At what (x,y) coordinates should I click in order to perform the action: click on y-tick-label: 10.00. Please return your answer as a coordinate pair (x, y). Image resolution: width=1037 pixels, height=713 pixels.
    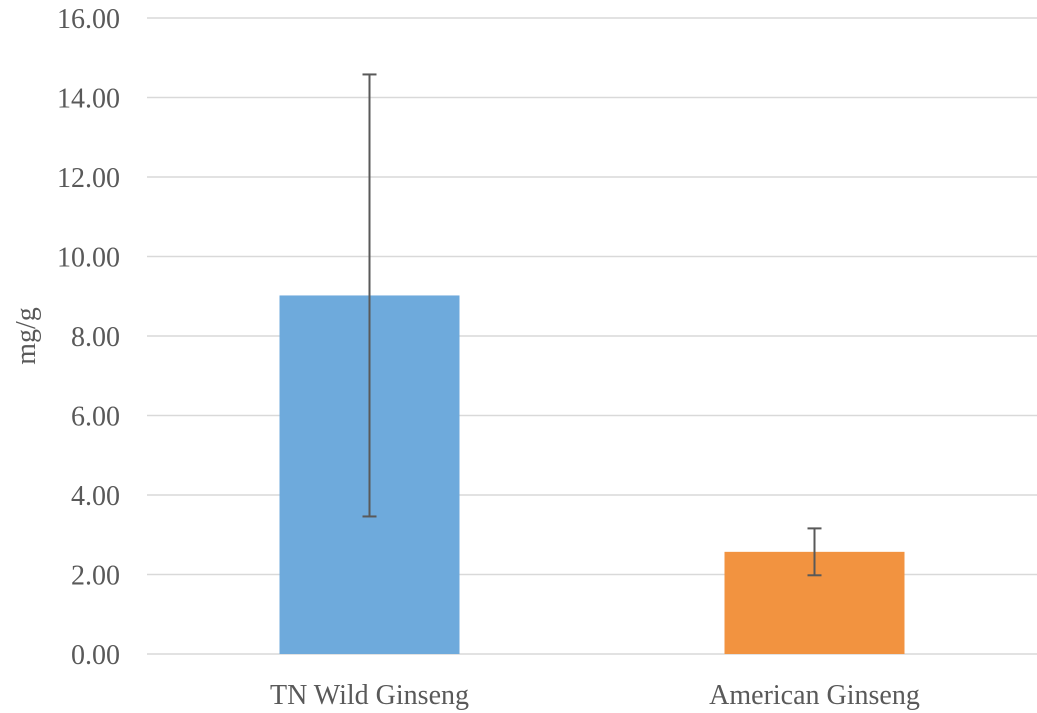
    Looking at the image, I should click on (88, 258).